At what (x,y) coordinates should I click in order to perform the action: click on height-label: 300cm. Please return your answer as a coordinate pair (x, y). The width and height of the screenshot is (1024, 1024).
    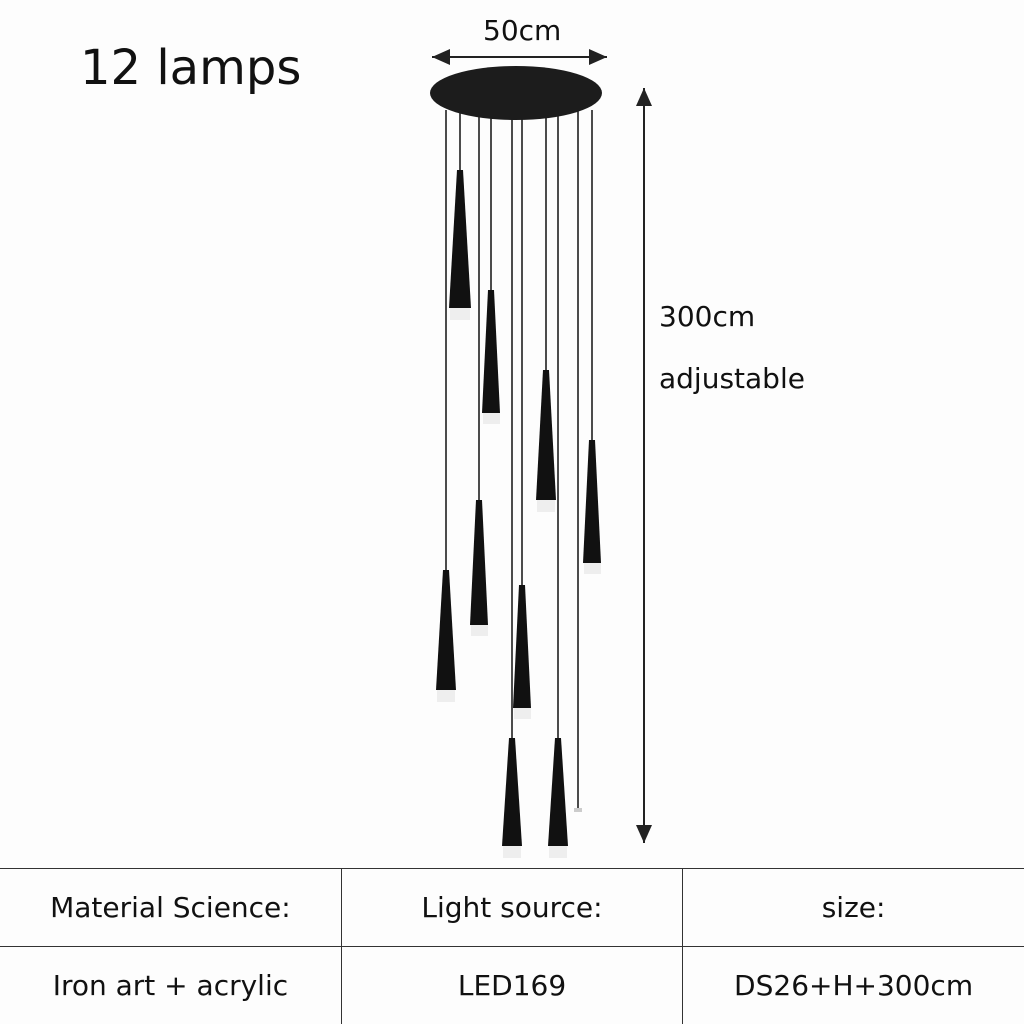
    Looking at the image, I should click on (707, 316).